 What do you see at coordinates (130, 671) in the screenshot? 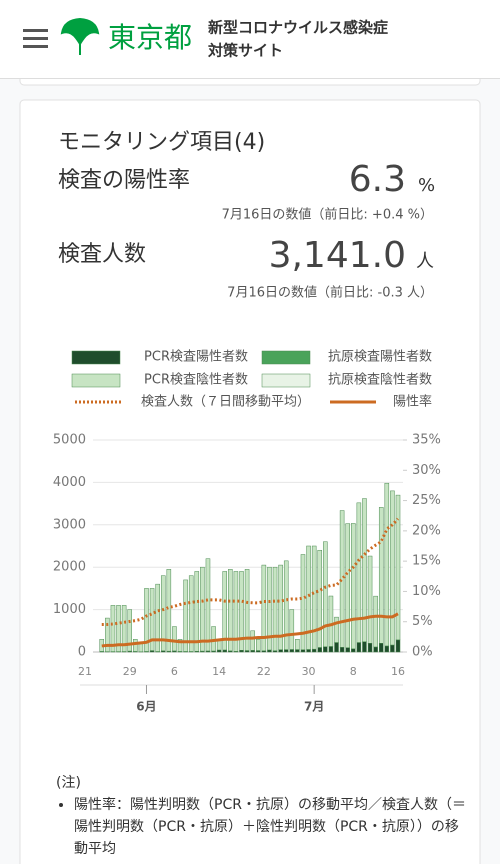
I see `x-tick-label: 29` at bounding box center [130, 671].